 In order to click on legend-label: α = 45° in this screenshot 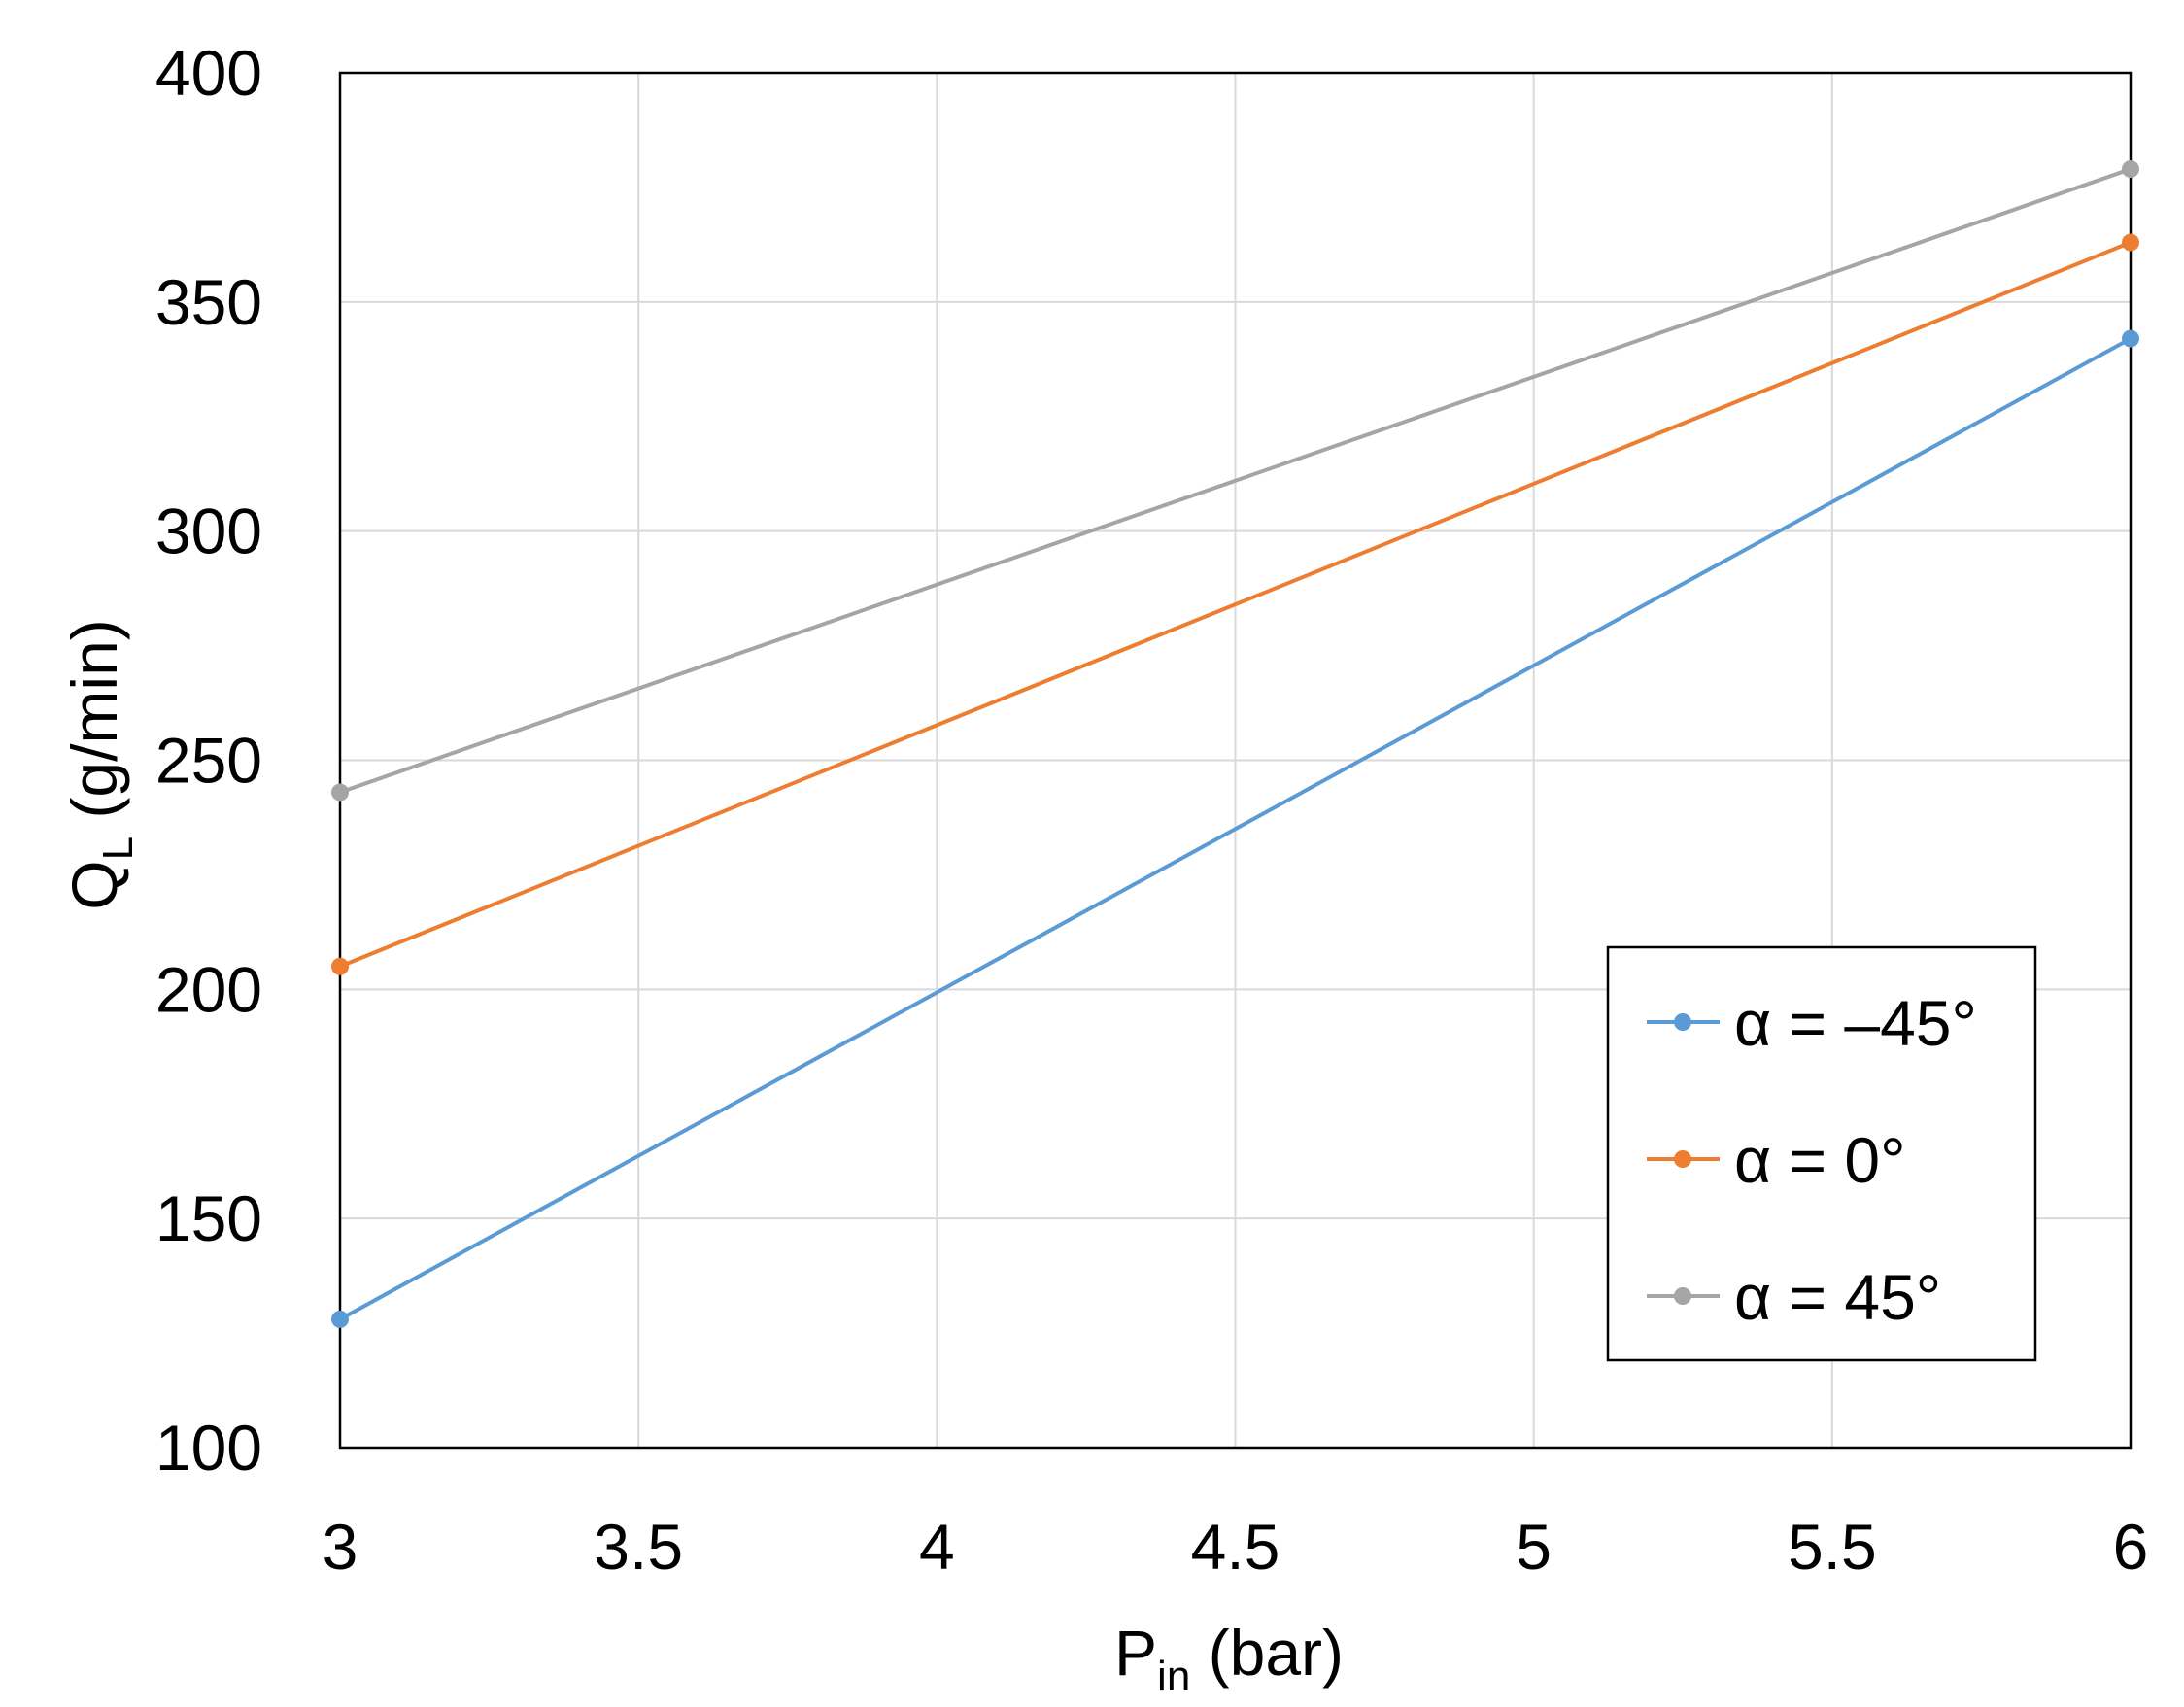, I will do `click(1837, 1297)`.